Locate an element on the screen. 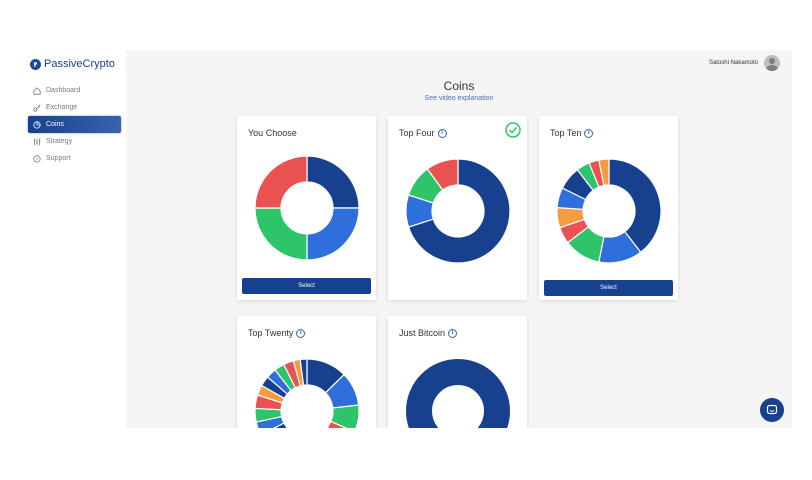 The width and height of the screenshot is (812, 480). strategy-card-top-twenty: Top Twenty i is located at coordinates (306, 372).